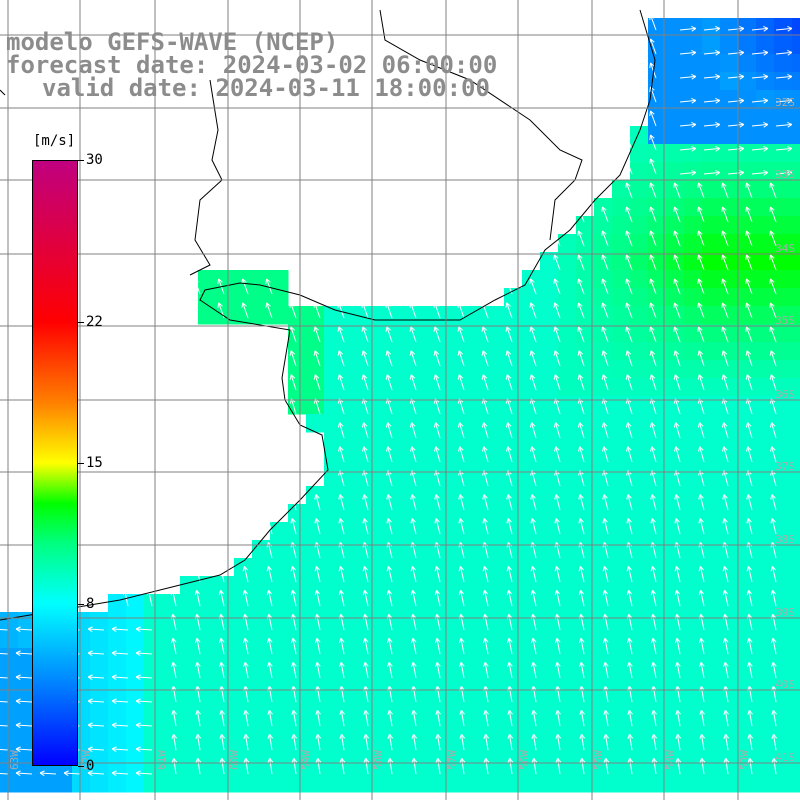 The image size is (800, 800). Describe the element at coordinates (670, 760) in the screenshot. I see `longitude-label: 54W` at that location.